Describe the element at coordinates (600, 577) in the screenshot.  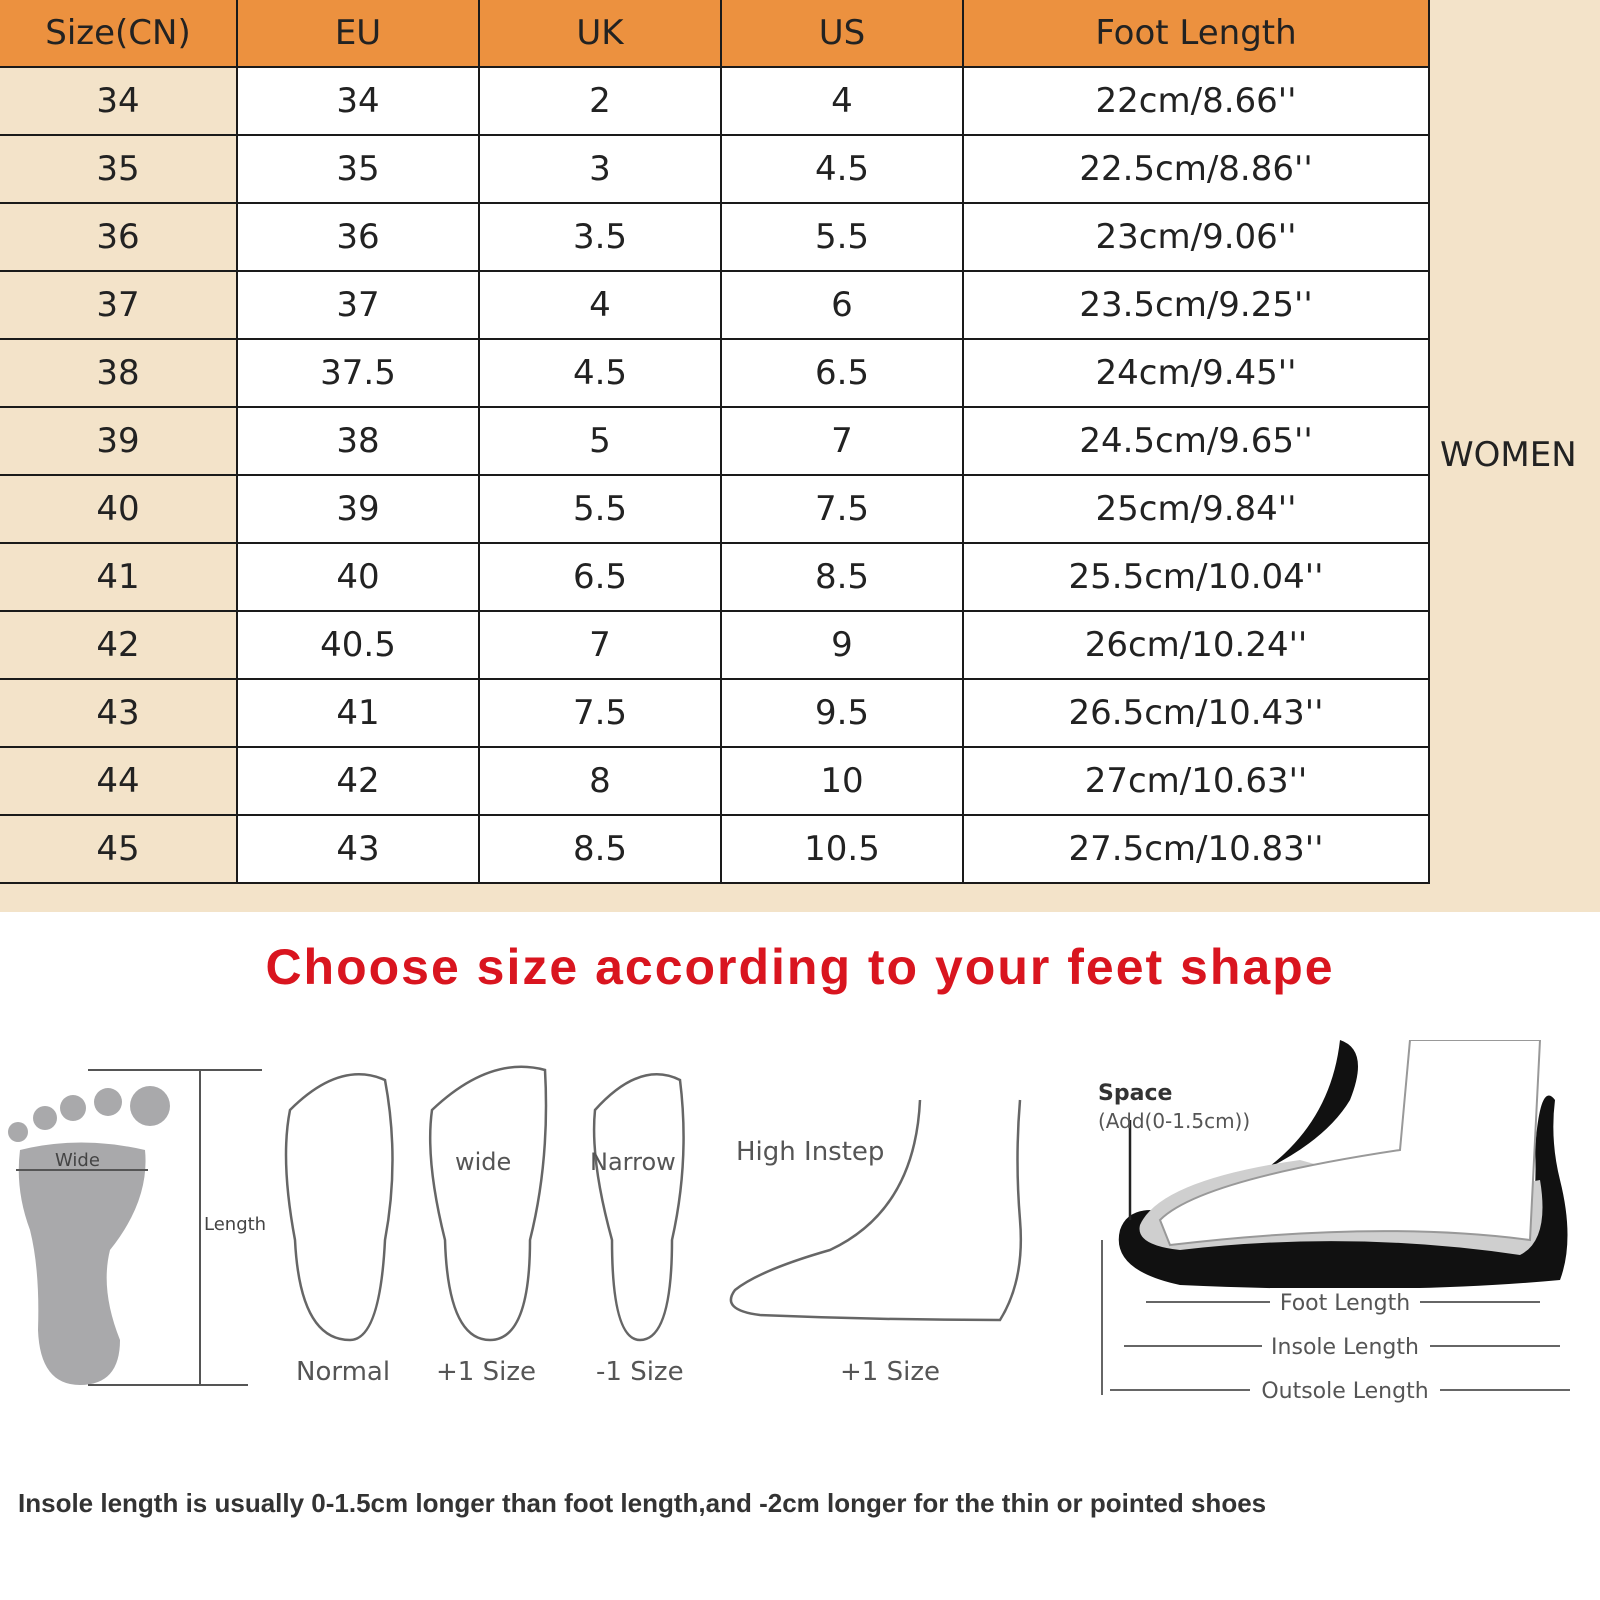
I see `cell-uk: 6.5` at that location.